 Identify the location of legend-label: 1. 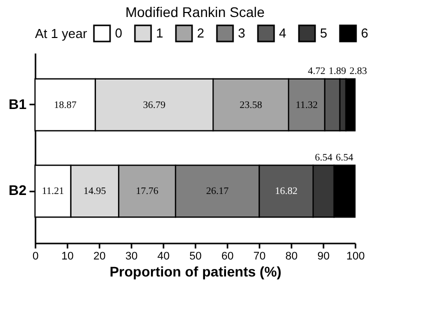
(160, 32).